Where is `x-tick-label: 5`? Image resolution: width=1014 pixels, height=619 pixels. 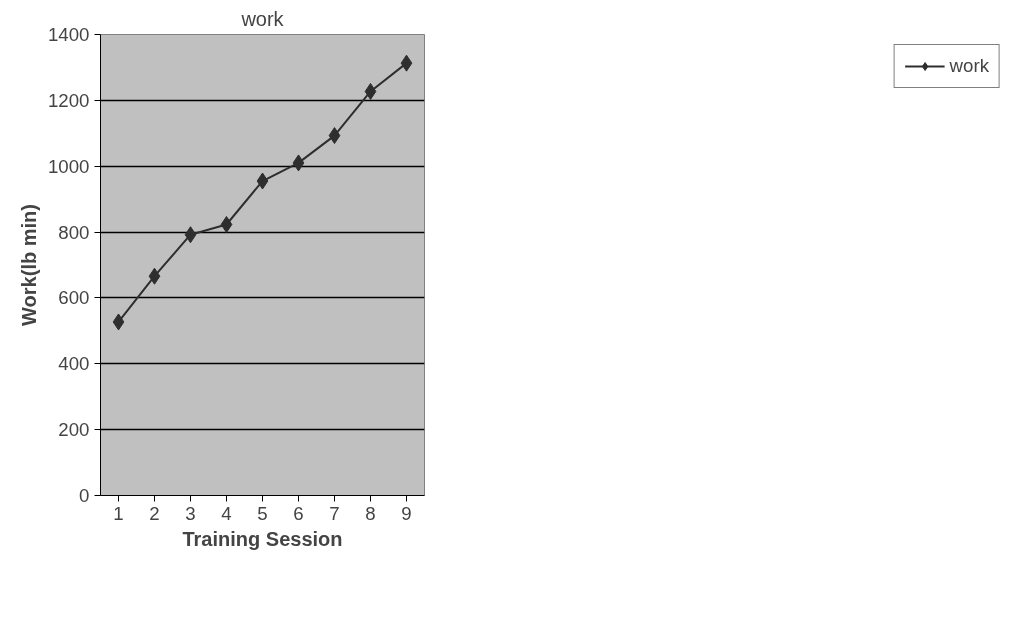
x-tick-label: 5 is located at coordinates (262, 513).